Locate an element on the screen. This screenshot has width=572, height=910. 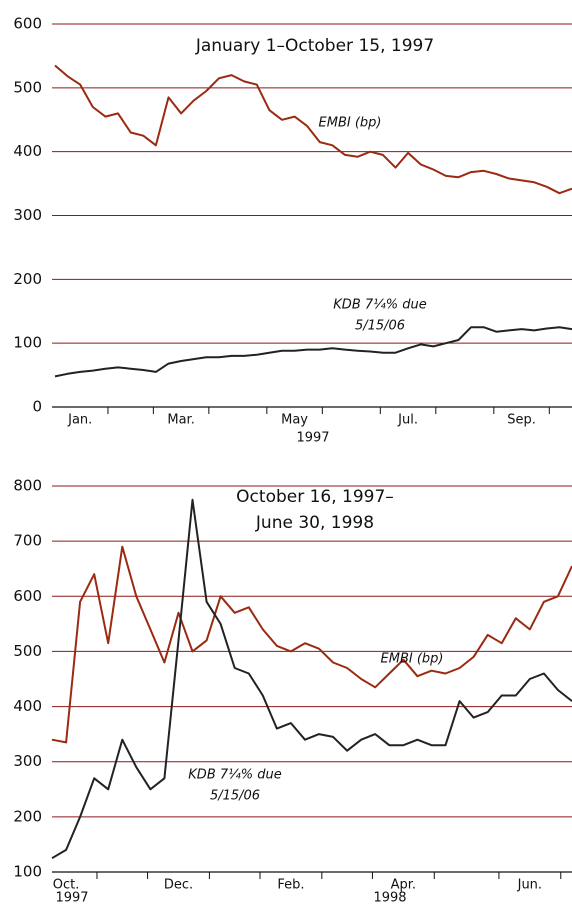
y-tick-label: 700 is located at coordinates (27, 541).